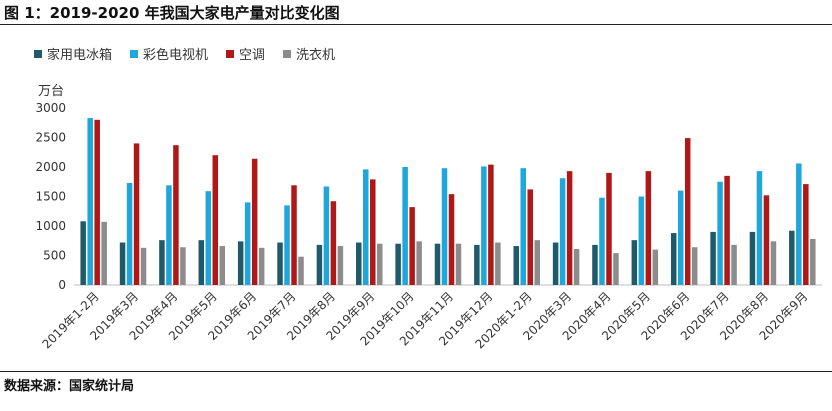 Image resolution: width=832 pixels, height=411 pixels. Describe the element at coordinates (169, 235) in the screenshot. I see `bar-series1-cat2` at that location.